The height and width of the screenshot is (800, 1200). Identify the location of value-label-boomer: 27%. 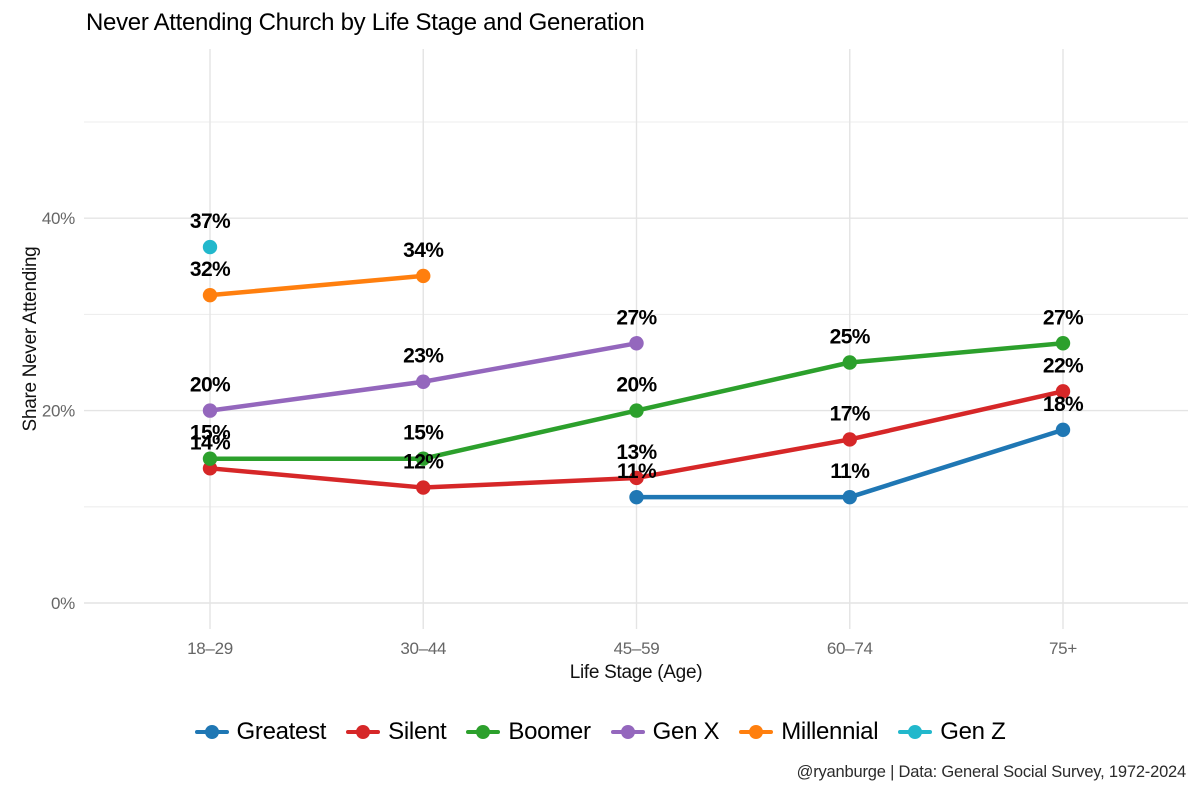
(1063, 317).